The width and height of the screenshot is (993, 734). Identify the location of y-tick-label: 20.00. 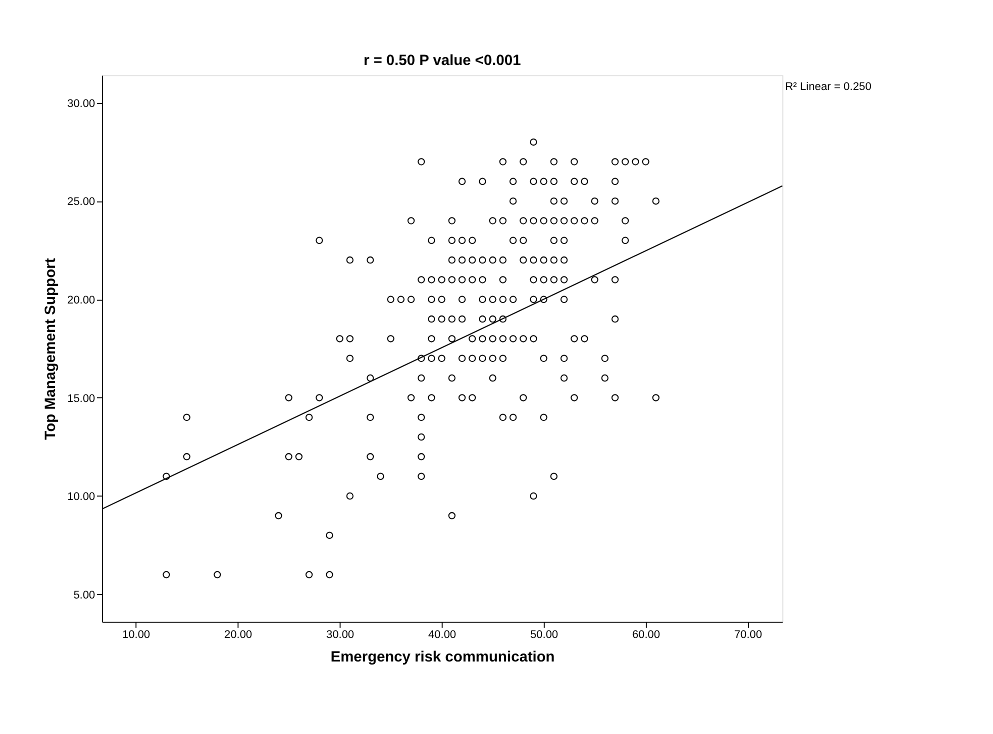
(81, 300).